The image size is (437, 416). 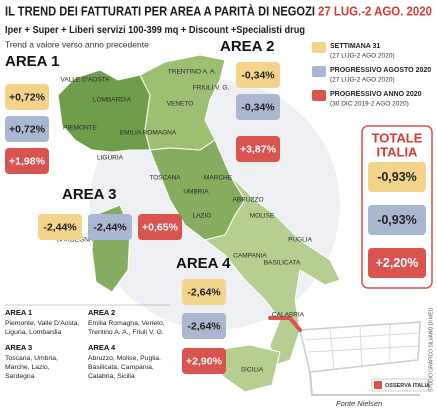 I want to click on region-label: TRENTINO A. A., so click(x=192, y=72).